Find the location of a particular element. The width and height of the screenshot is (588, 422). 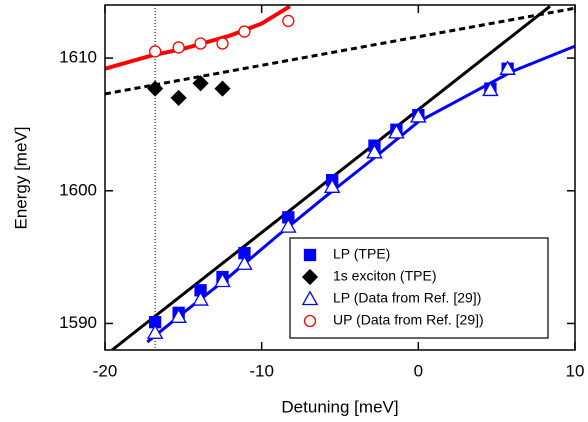

legend-box is located at coordinates (419, 288).